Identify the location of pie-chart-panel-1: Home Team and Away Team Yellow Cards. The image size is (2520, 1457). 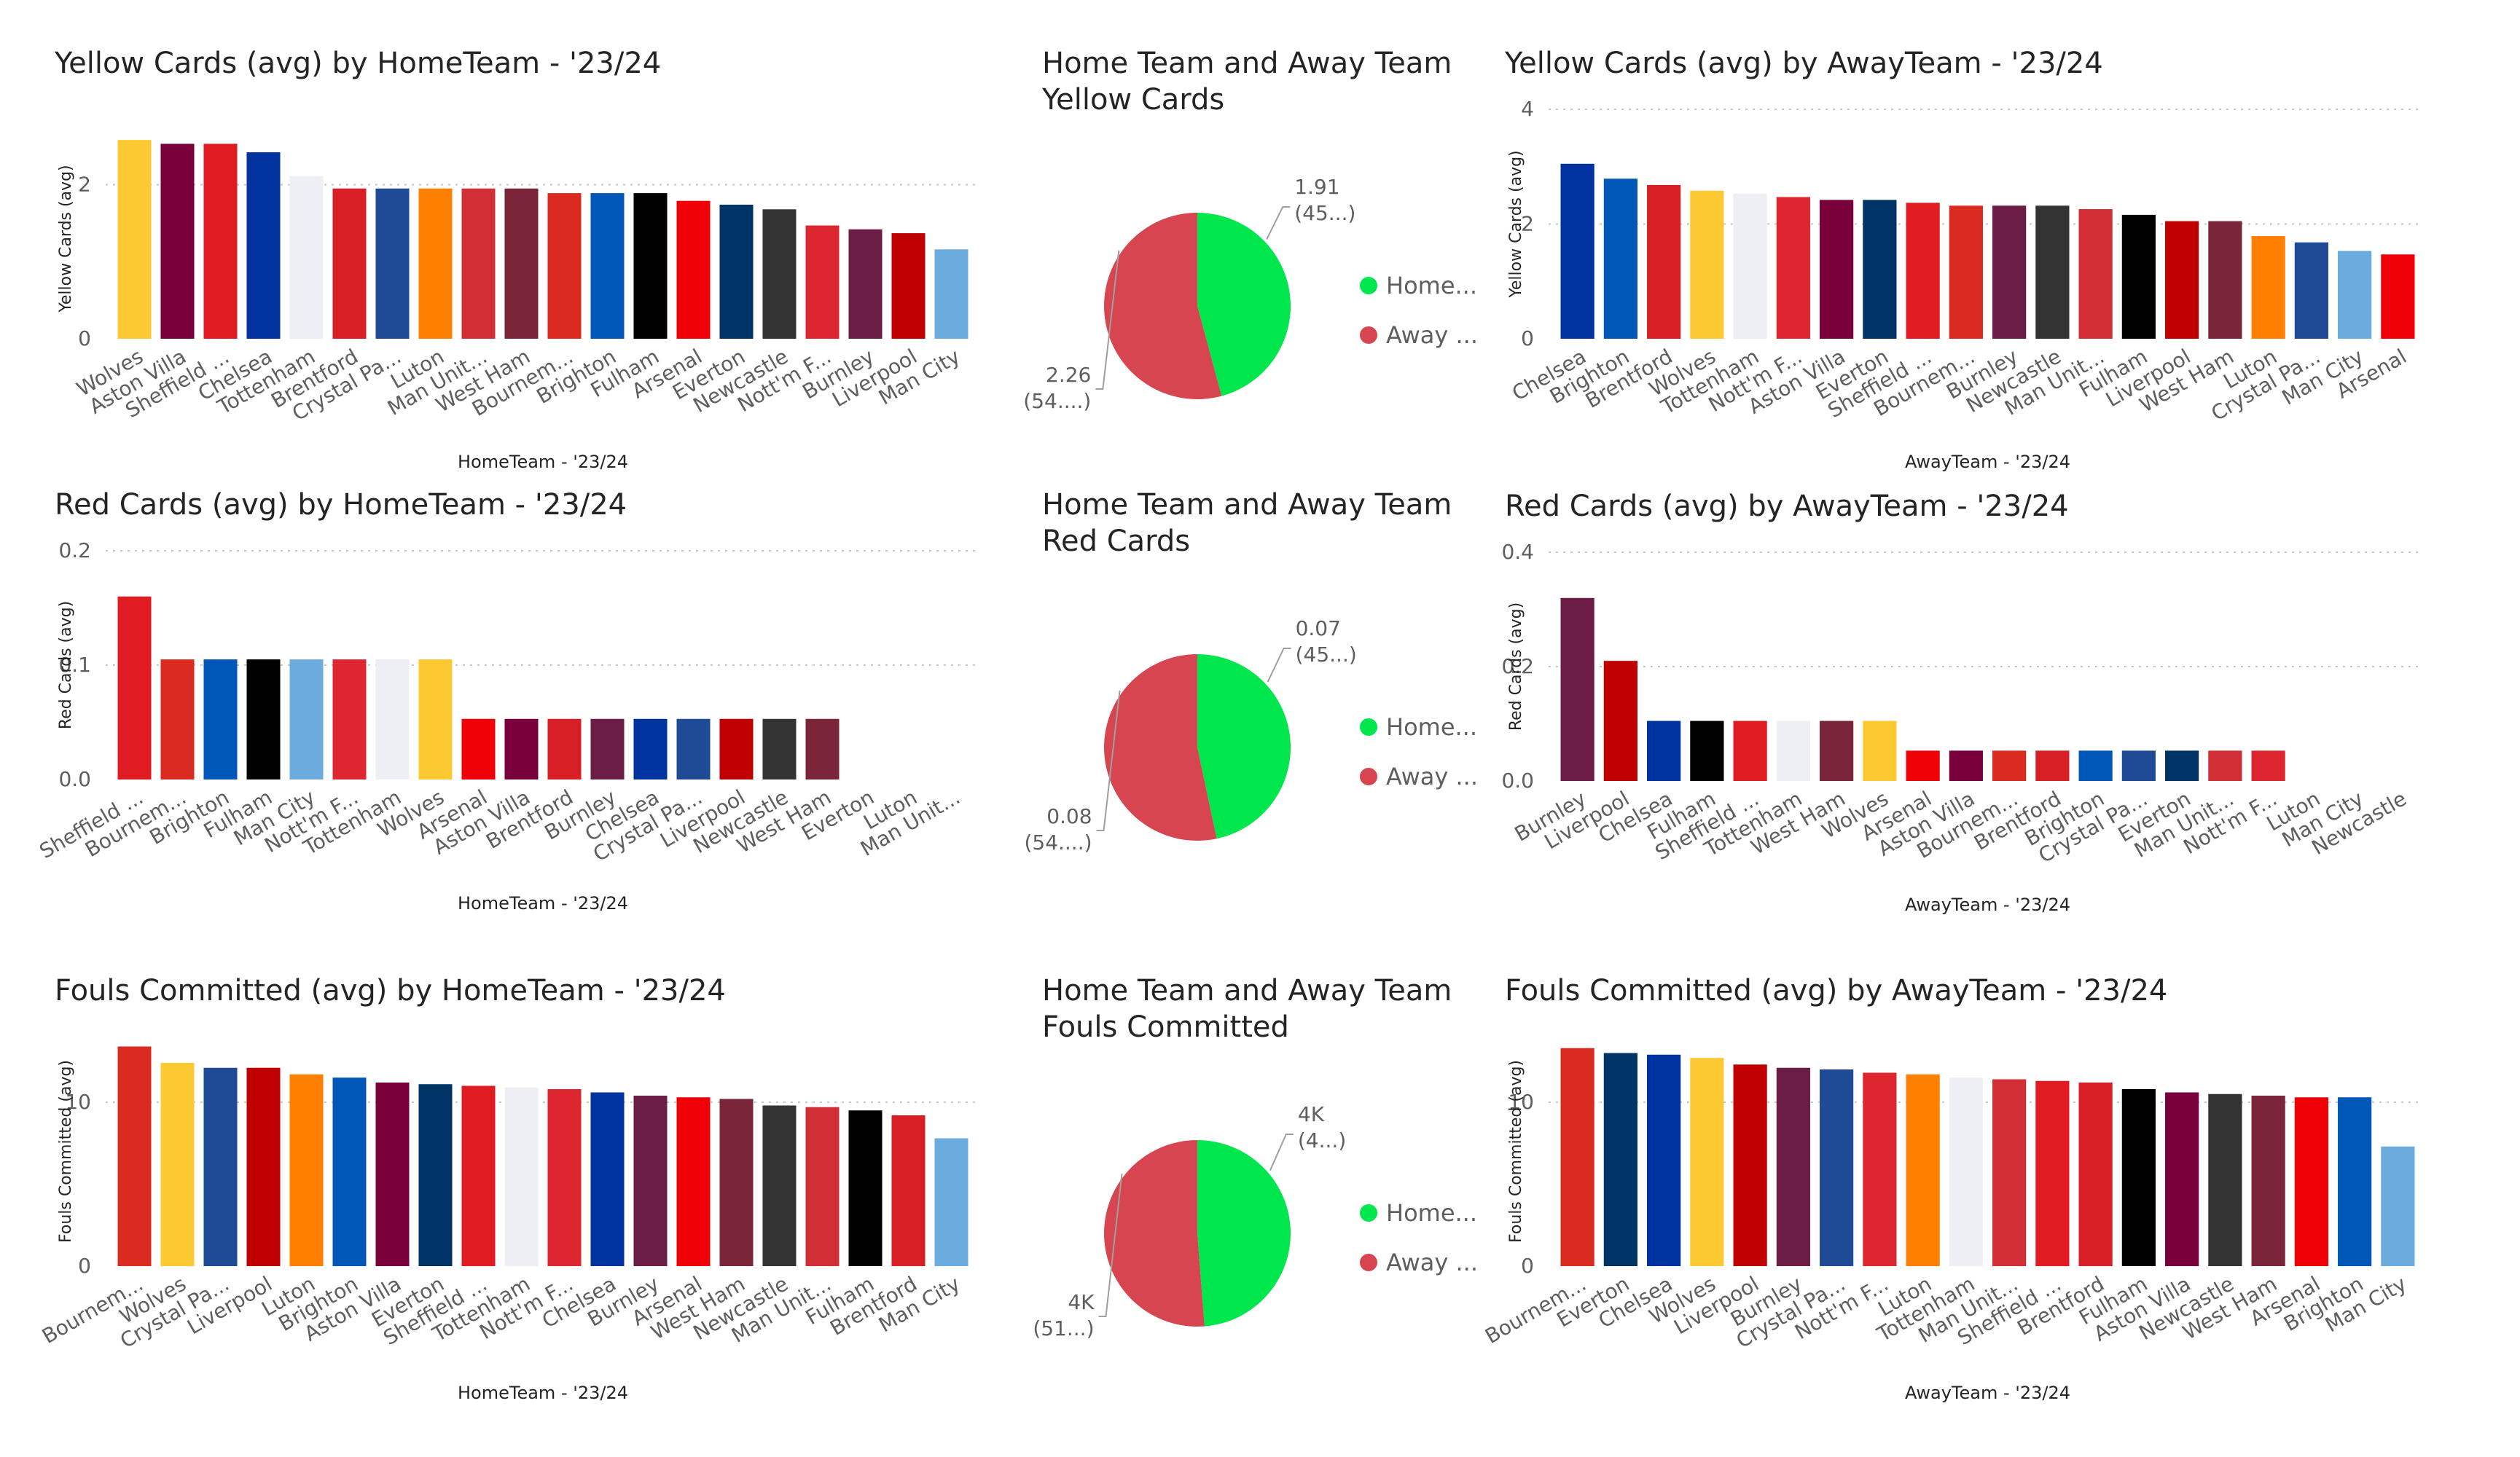
(1268, 249).